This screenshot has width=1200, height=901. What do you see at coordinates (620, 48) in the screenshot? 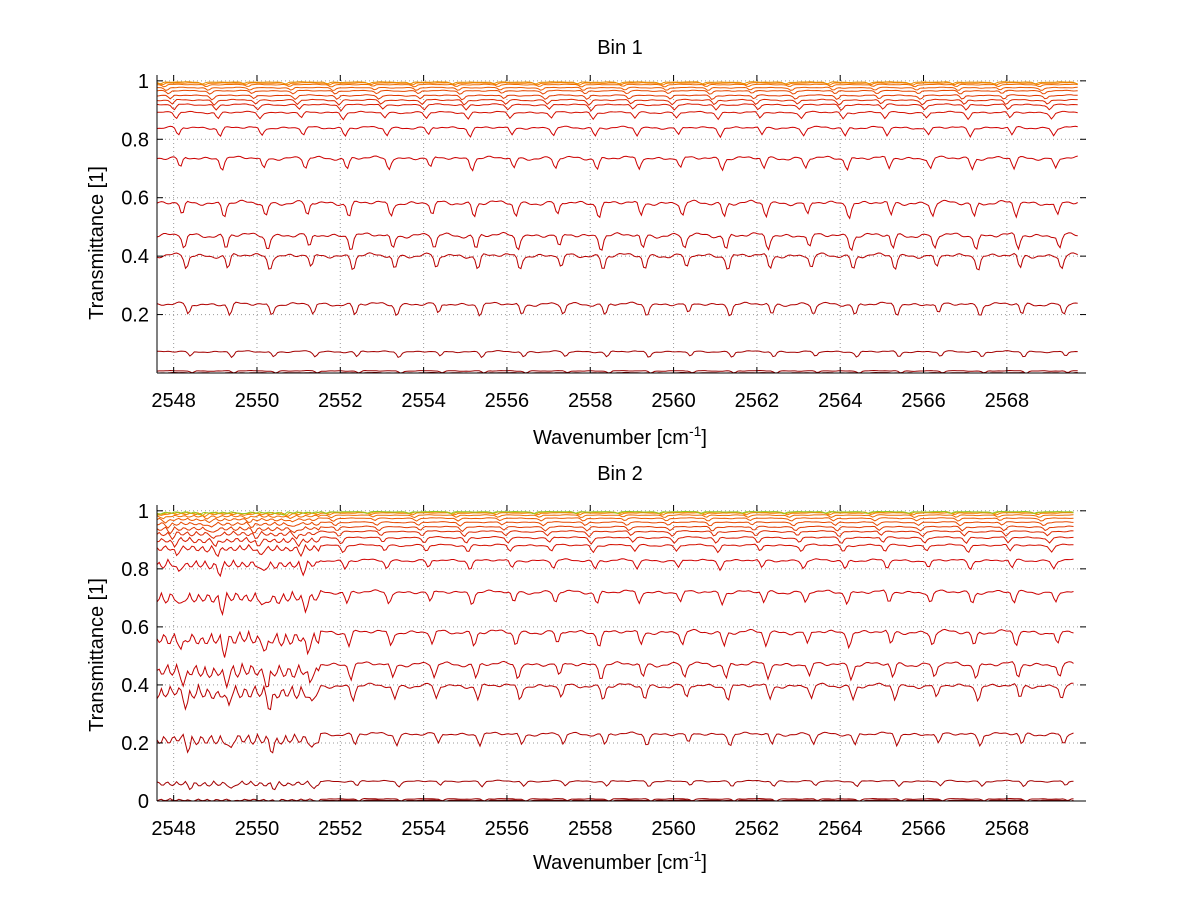
I see `chart-title: Bin 1` at bounding box center [620, 48].